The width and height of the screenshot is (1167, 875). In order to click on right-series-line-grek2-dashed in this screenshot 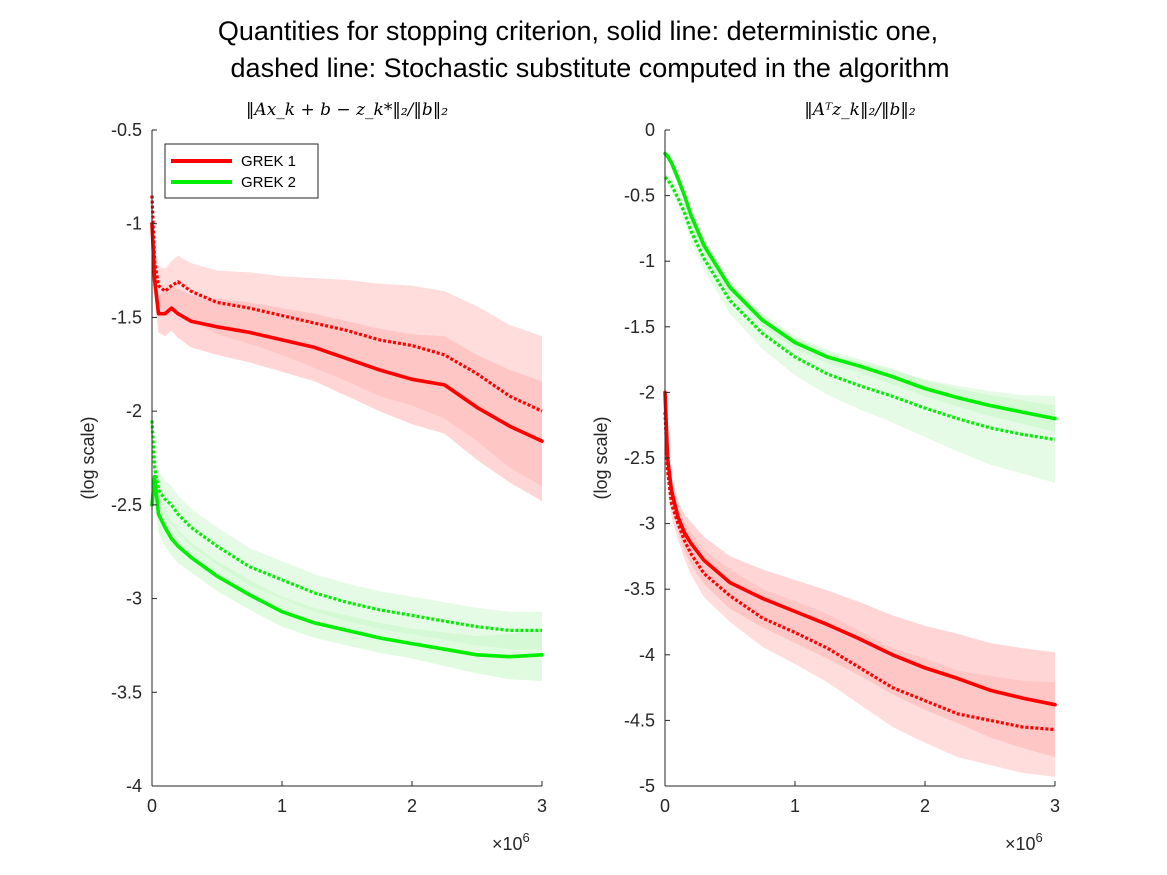, I will do `click(859, 309)`.